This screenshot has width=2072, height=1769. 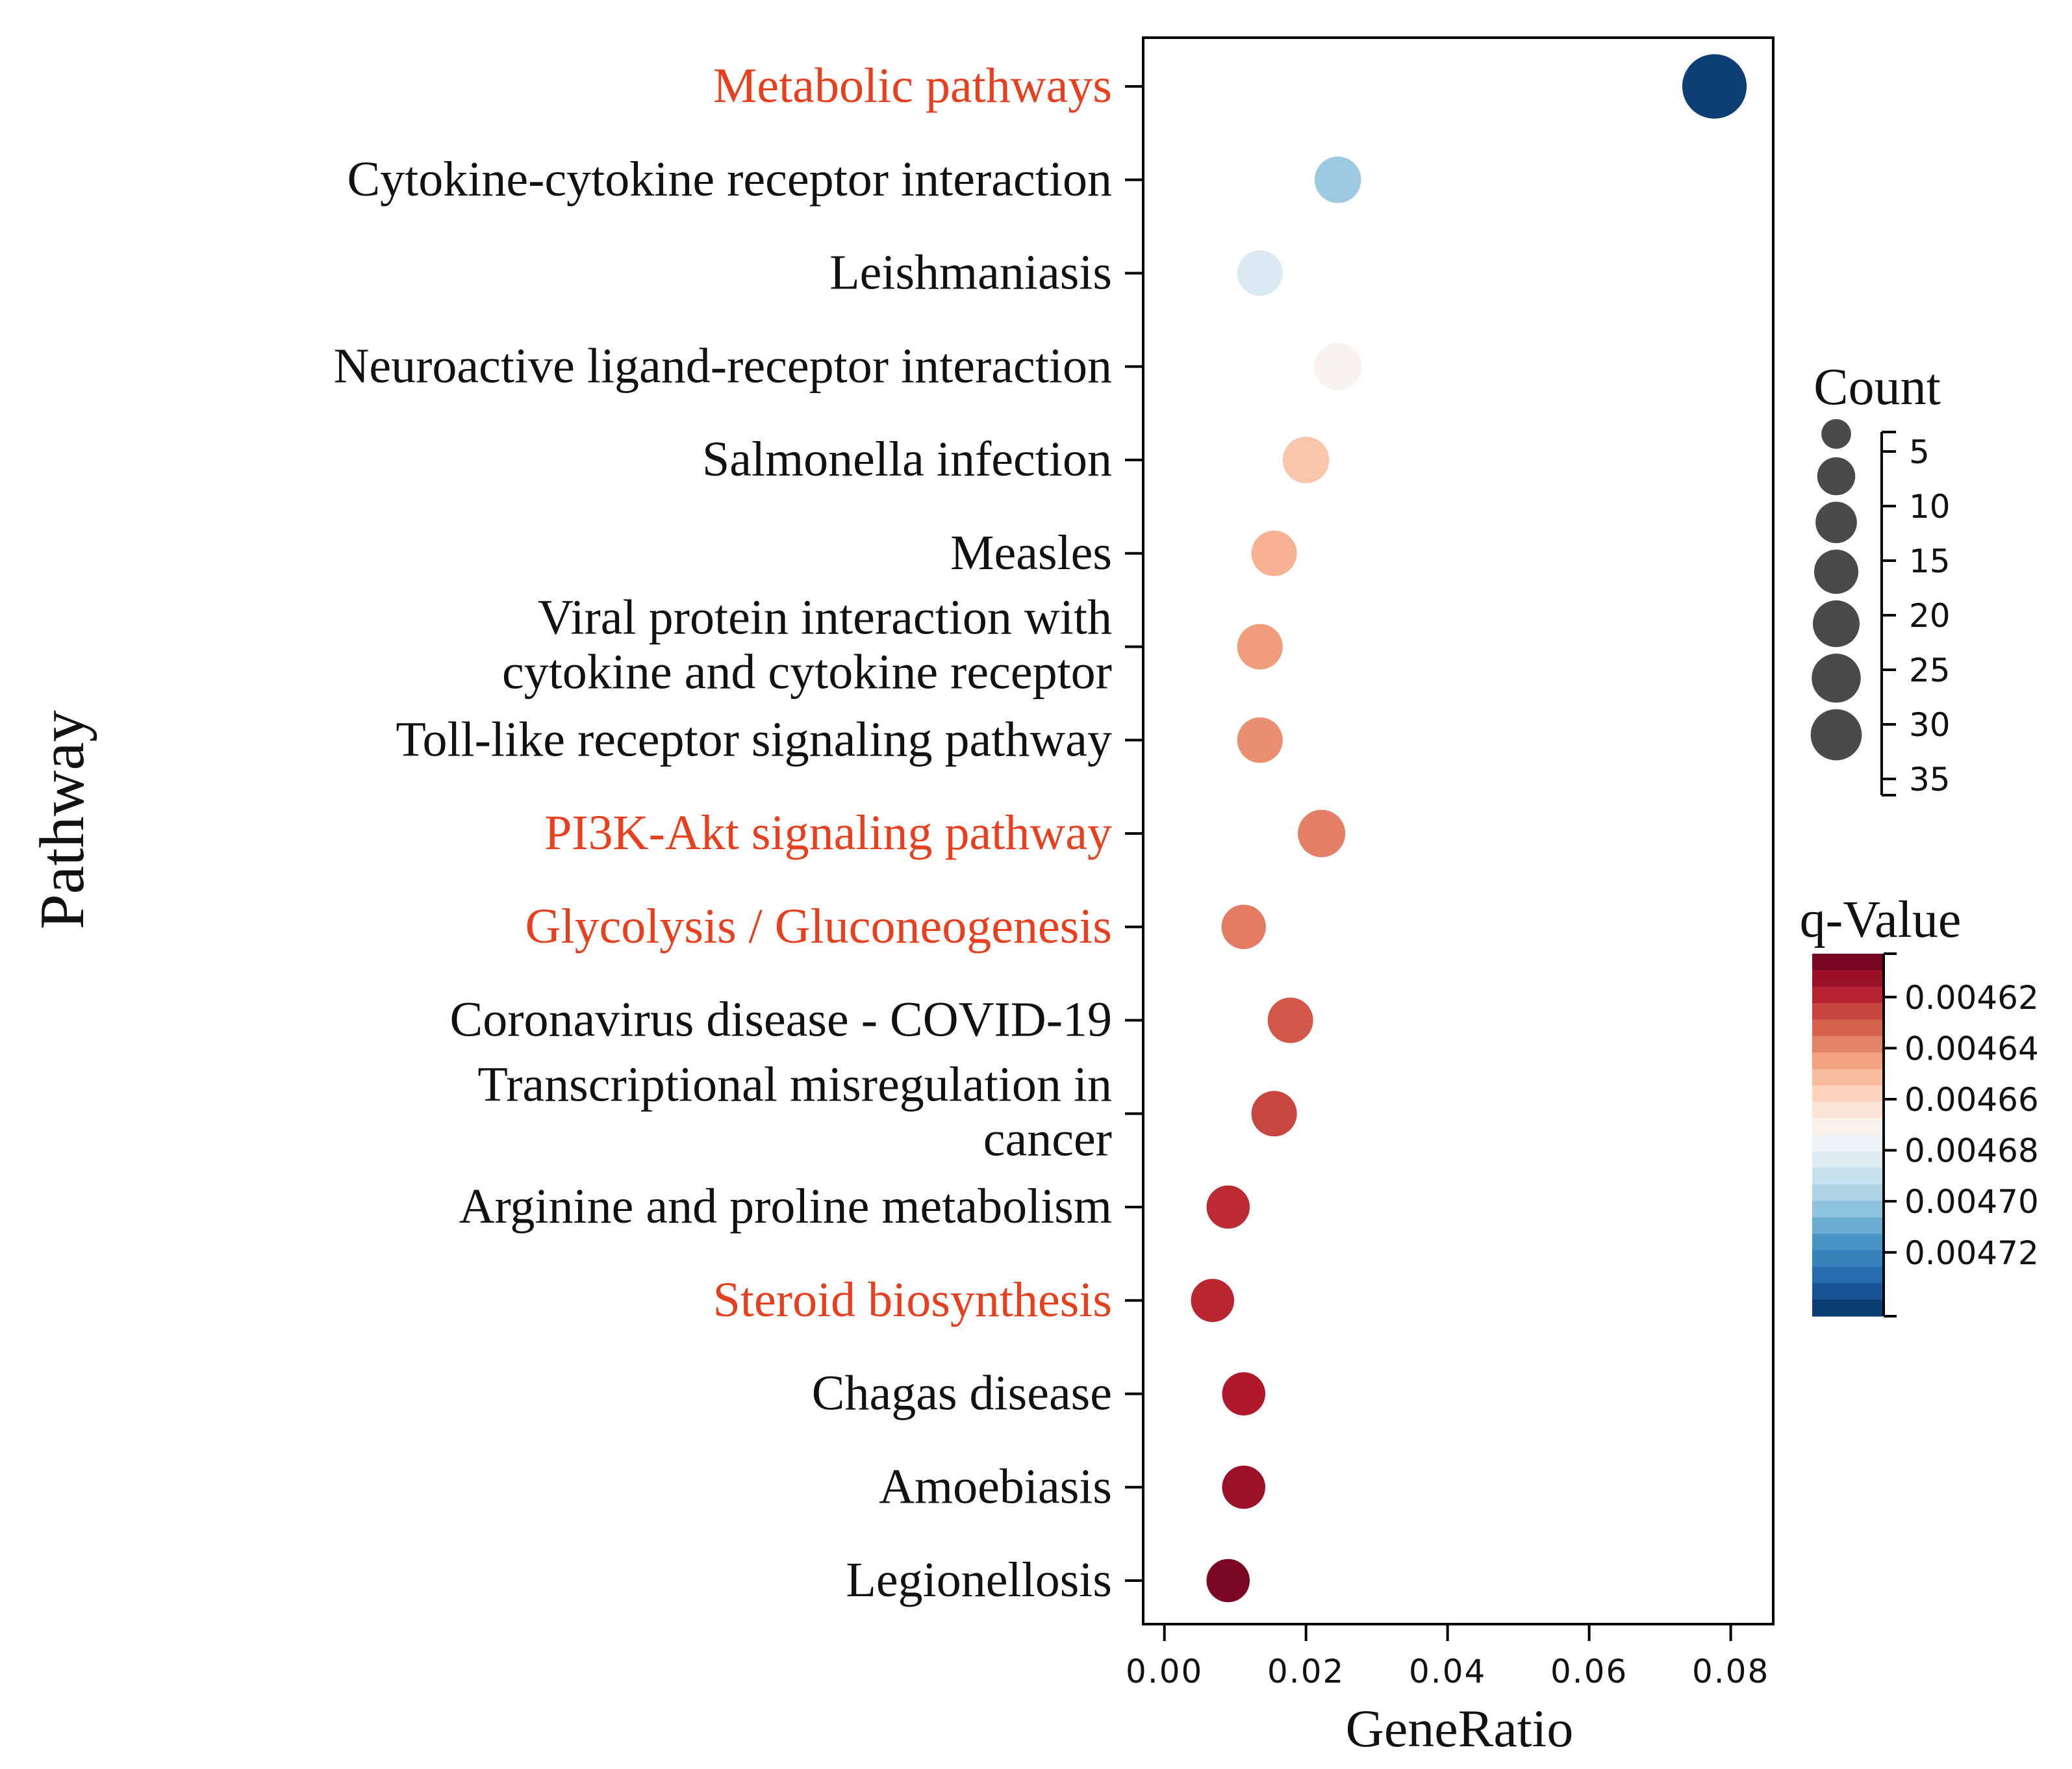 I want to click on x-tick-label: 0.00, so click(x=1165, y=1671).